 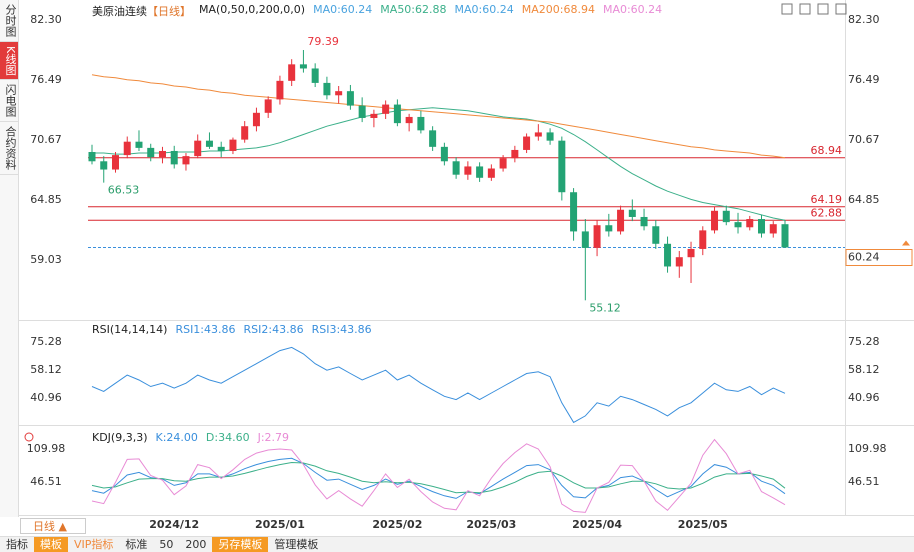 I want to click on sidebar: 分时图 K线图 闪电图 合约资料, so click(x=9, y=258).